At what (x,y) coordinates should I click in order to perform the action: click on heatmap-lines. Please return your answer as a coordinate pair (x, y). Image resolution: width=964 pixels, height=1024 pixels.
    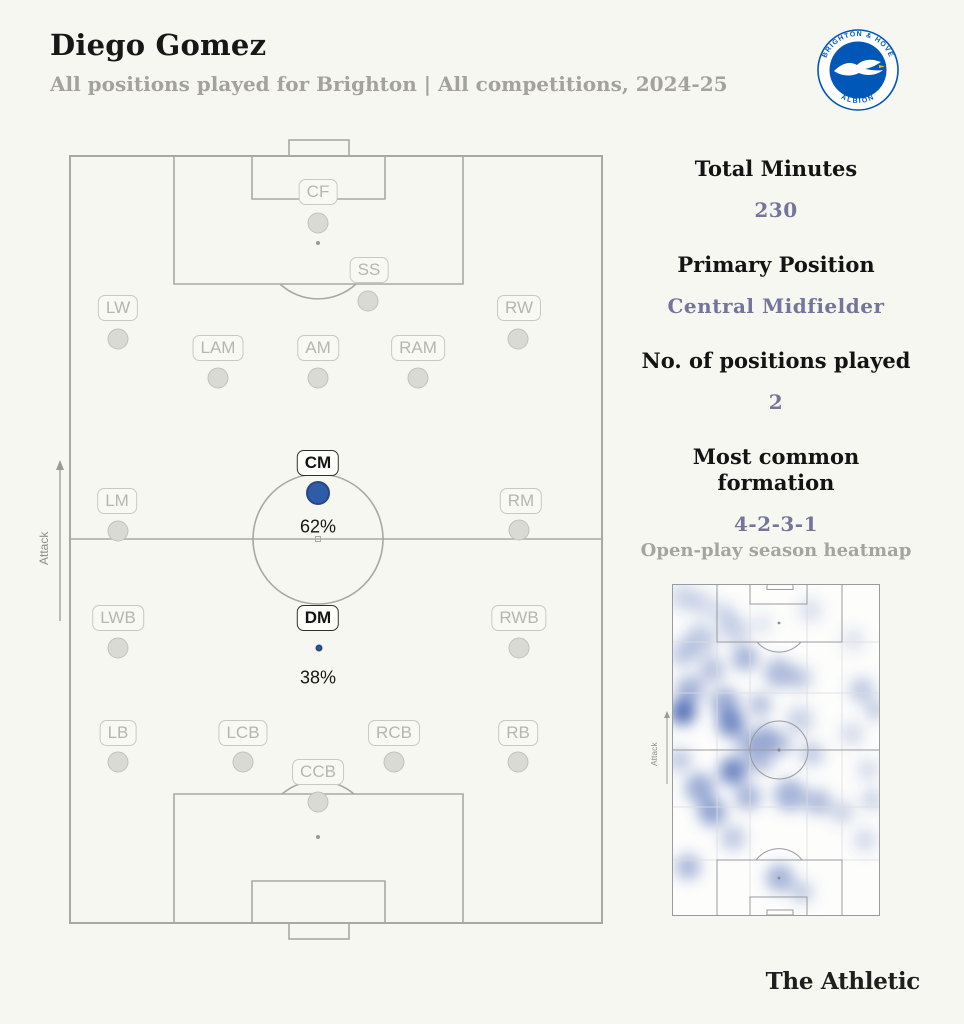
    Looking at the image, I should click on (776, 750).